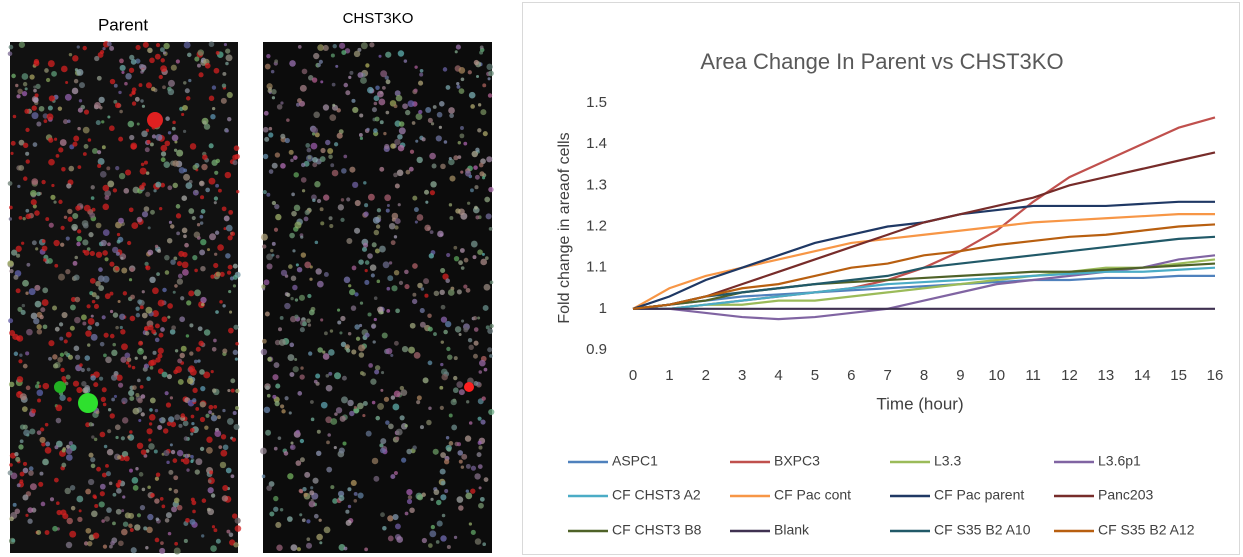  What do you see at coordinates (924, 375) in the screenshot?
I see `x-tick-label: 8` at bounding box center [924, 375].